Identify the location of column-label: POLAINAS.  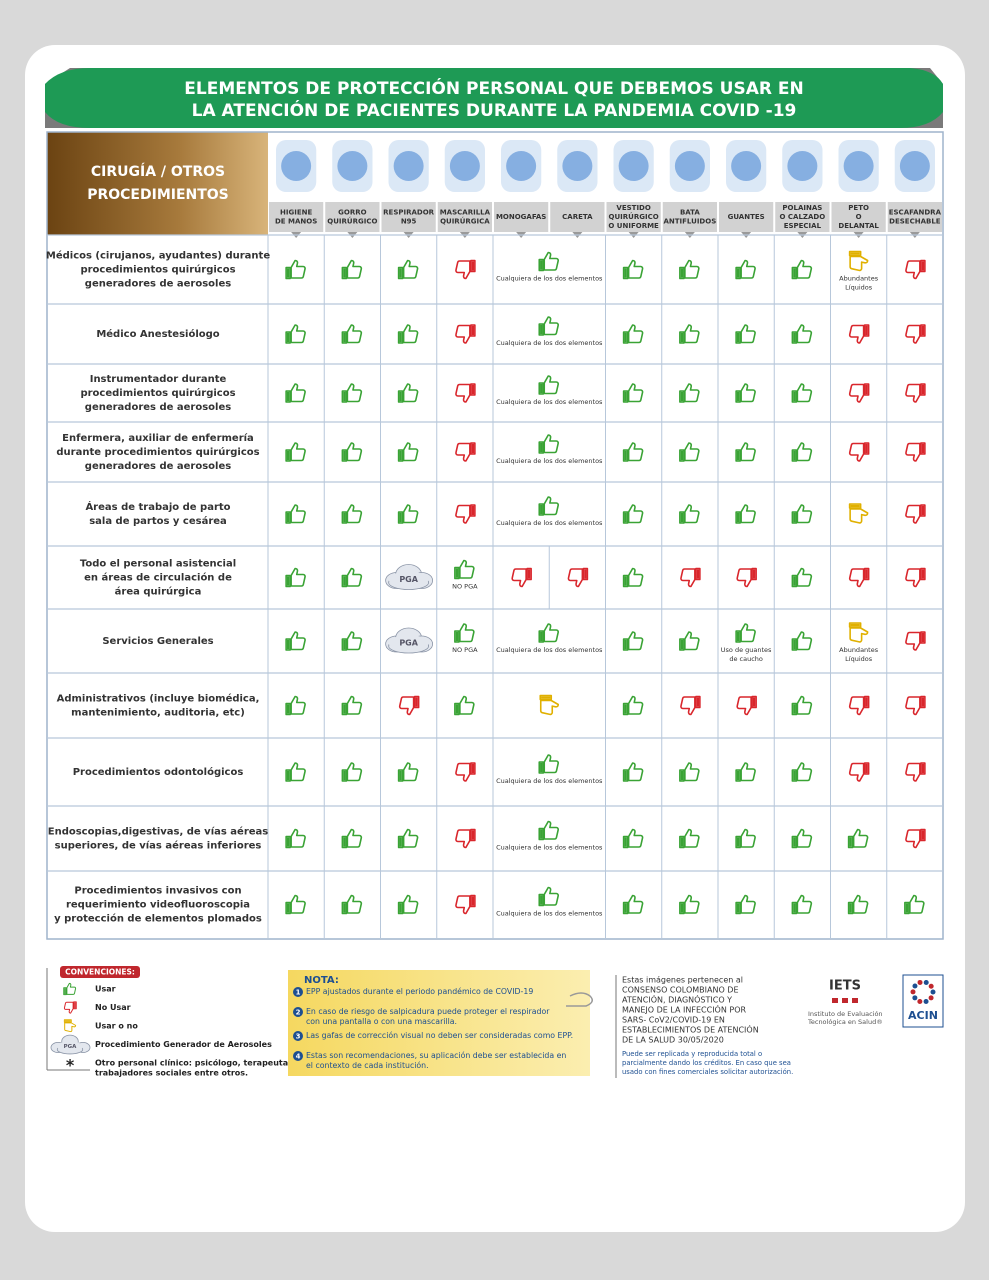
(802, 208).